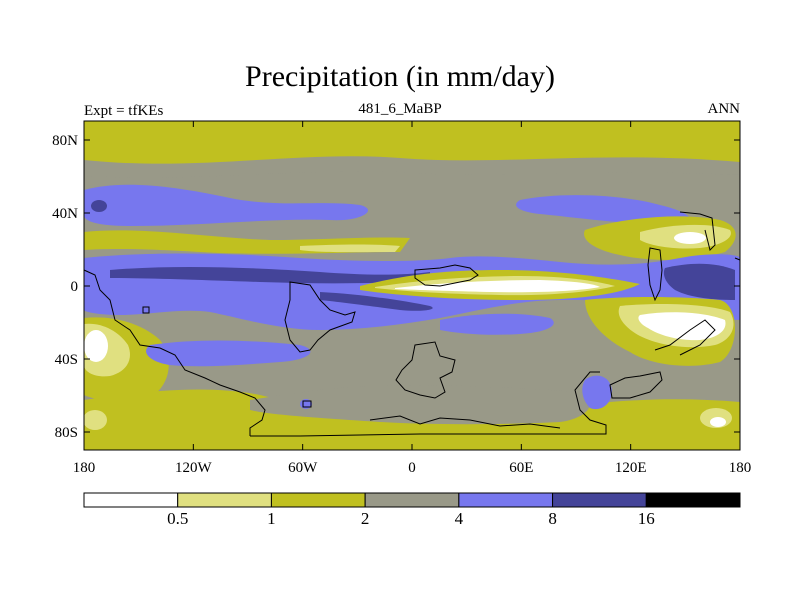  Describe the element at coordinates (446, 275) in the screenshot. I see `coast-asia` at that location.